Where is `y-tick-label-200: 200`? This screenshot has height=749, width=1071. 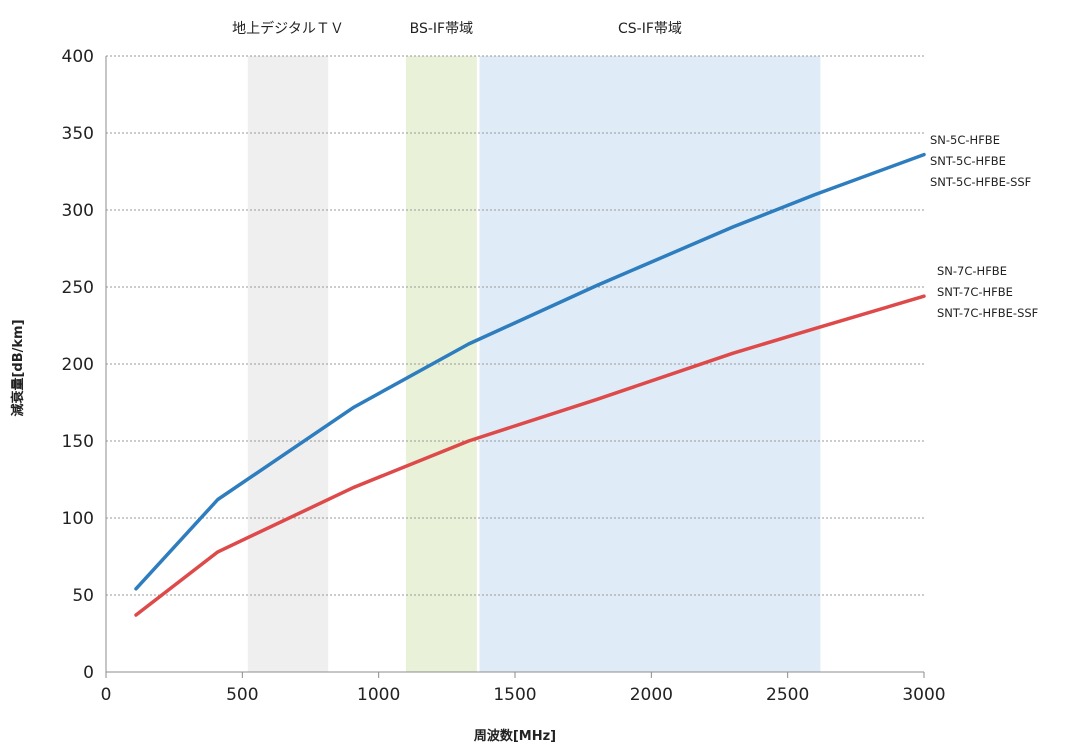 y-tick-label-200: 200 is located at coordinates (78, 365).